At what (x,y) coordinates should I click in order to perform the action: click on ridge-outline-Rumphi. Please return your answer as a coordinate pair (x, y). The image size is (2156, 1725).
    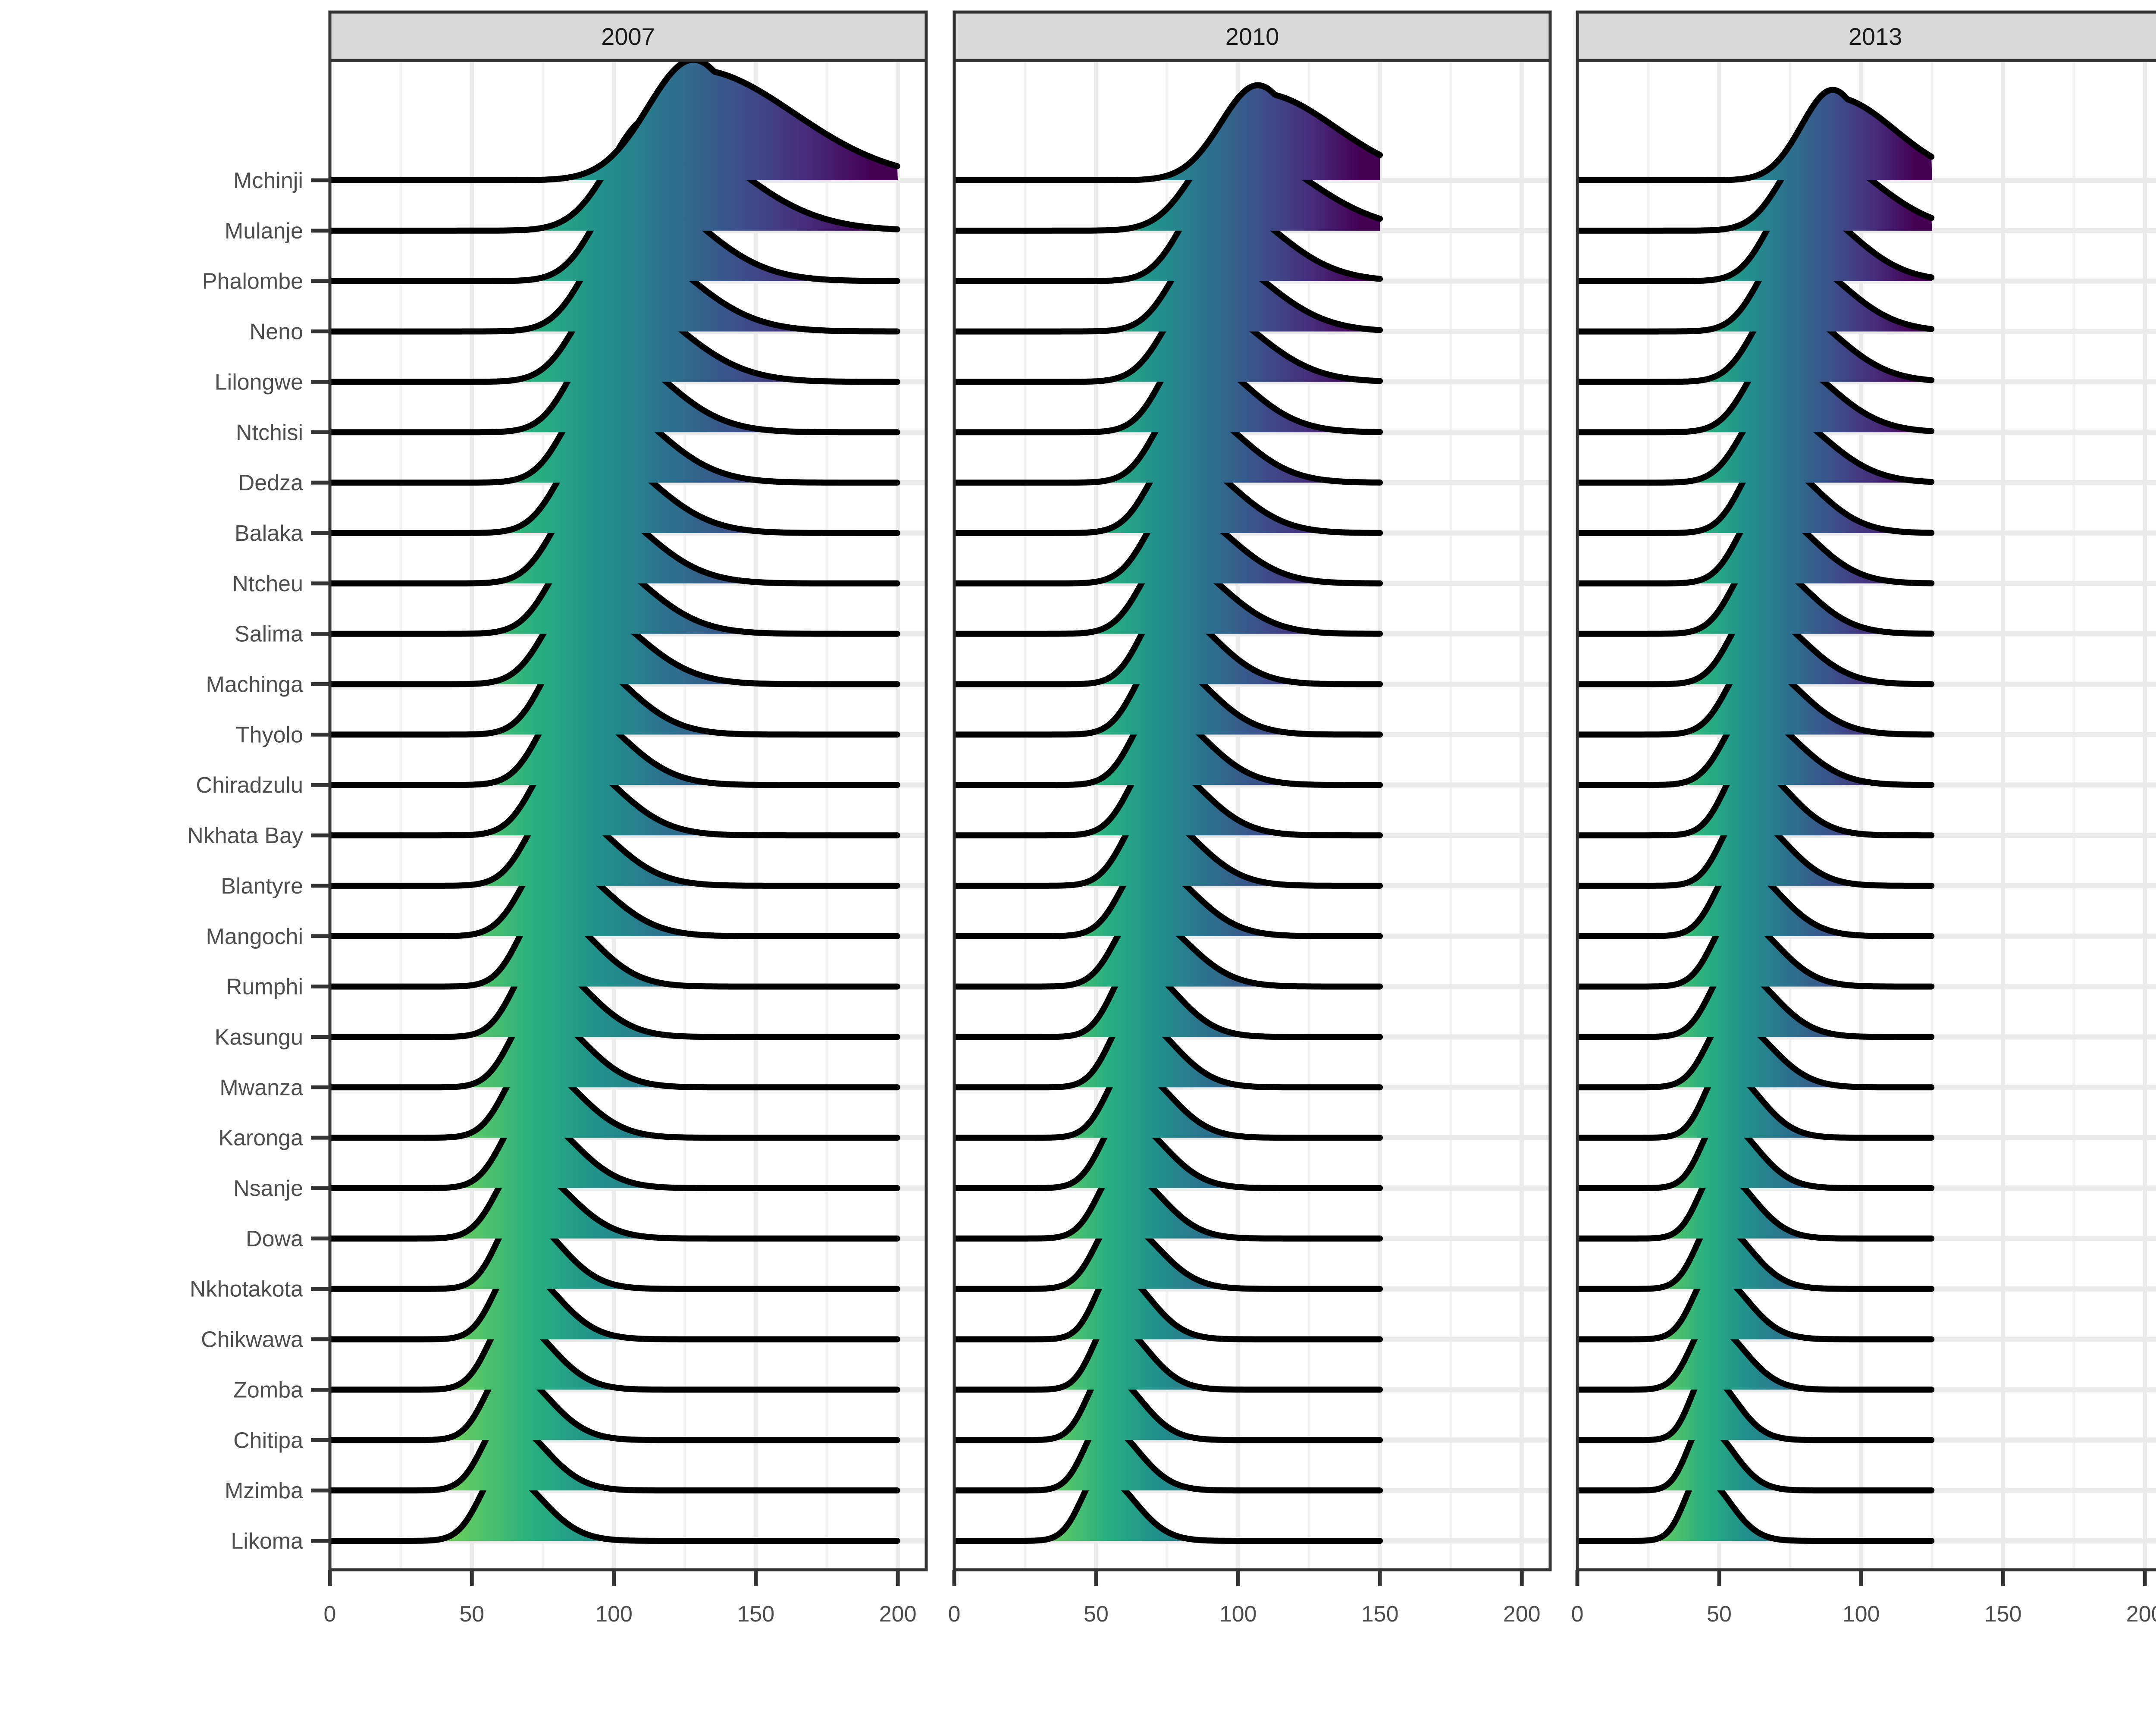
    Looking at the image, I should click on (615, 945).